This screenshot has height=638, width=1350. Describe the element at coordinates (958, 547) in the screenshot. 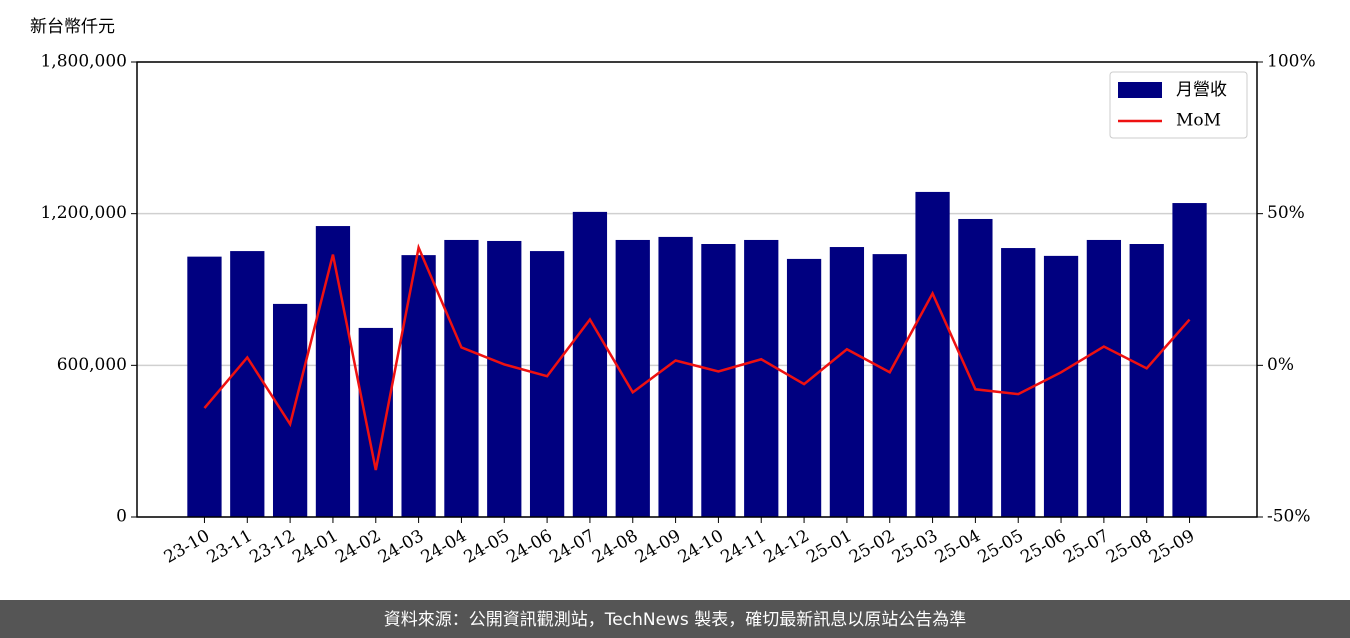

I see `x-tick-label: 25-04` at that location.